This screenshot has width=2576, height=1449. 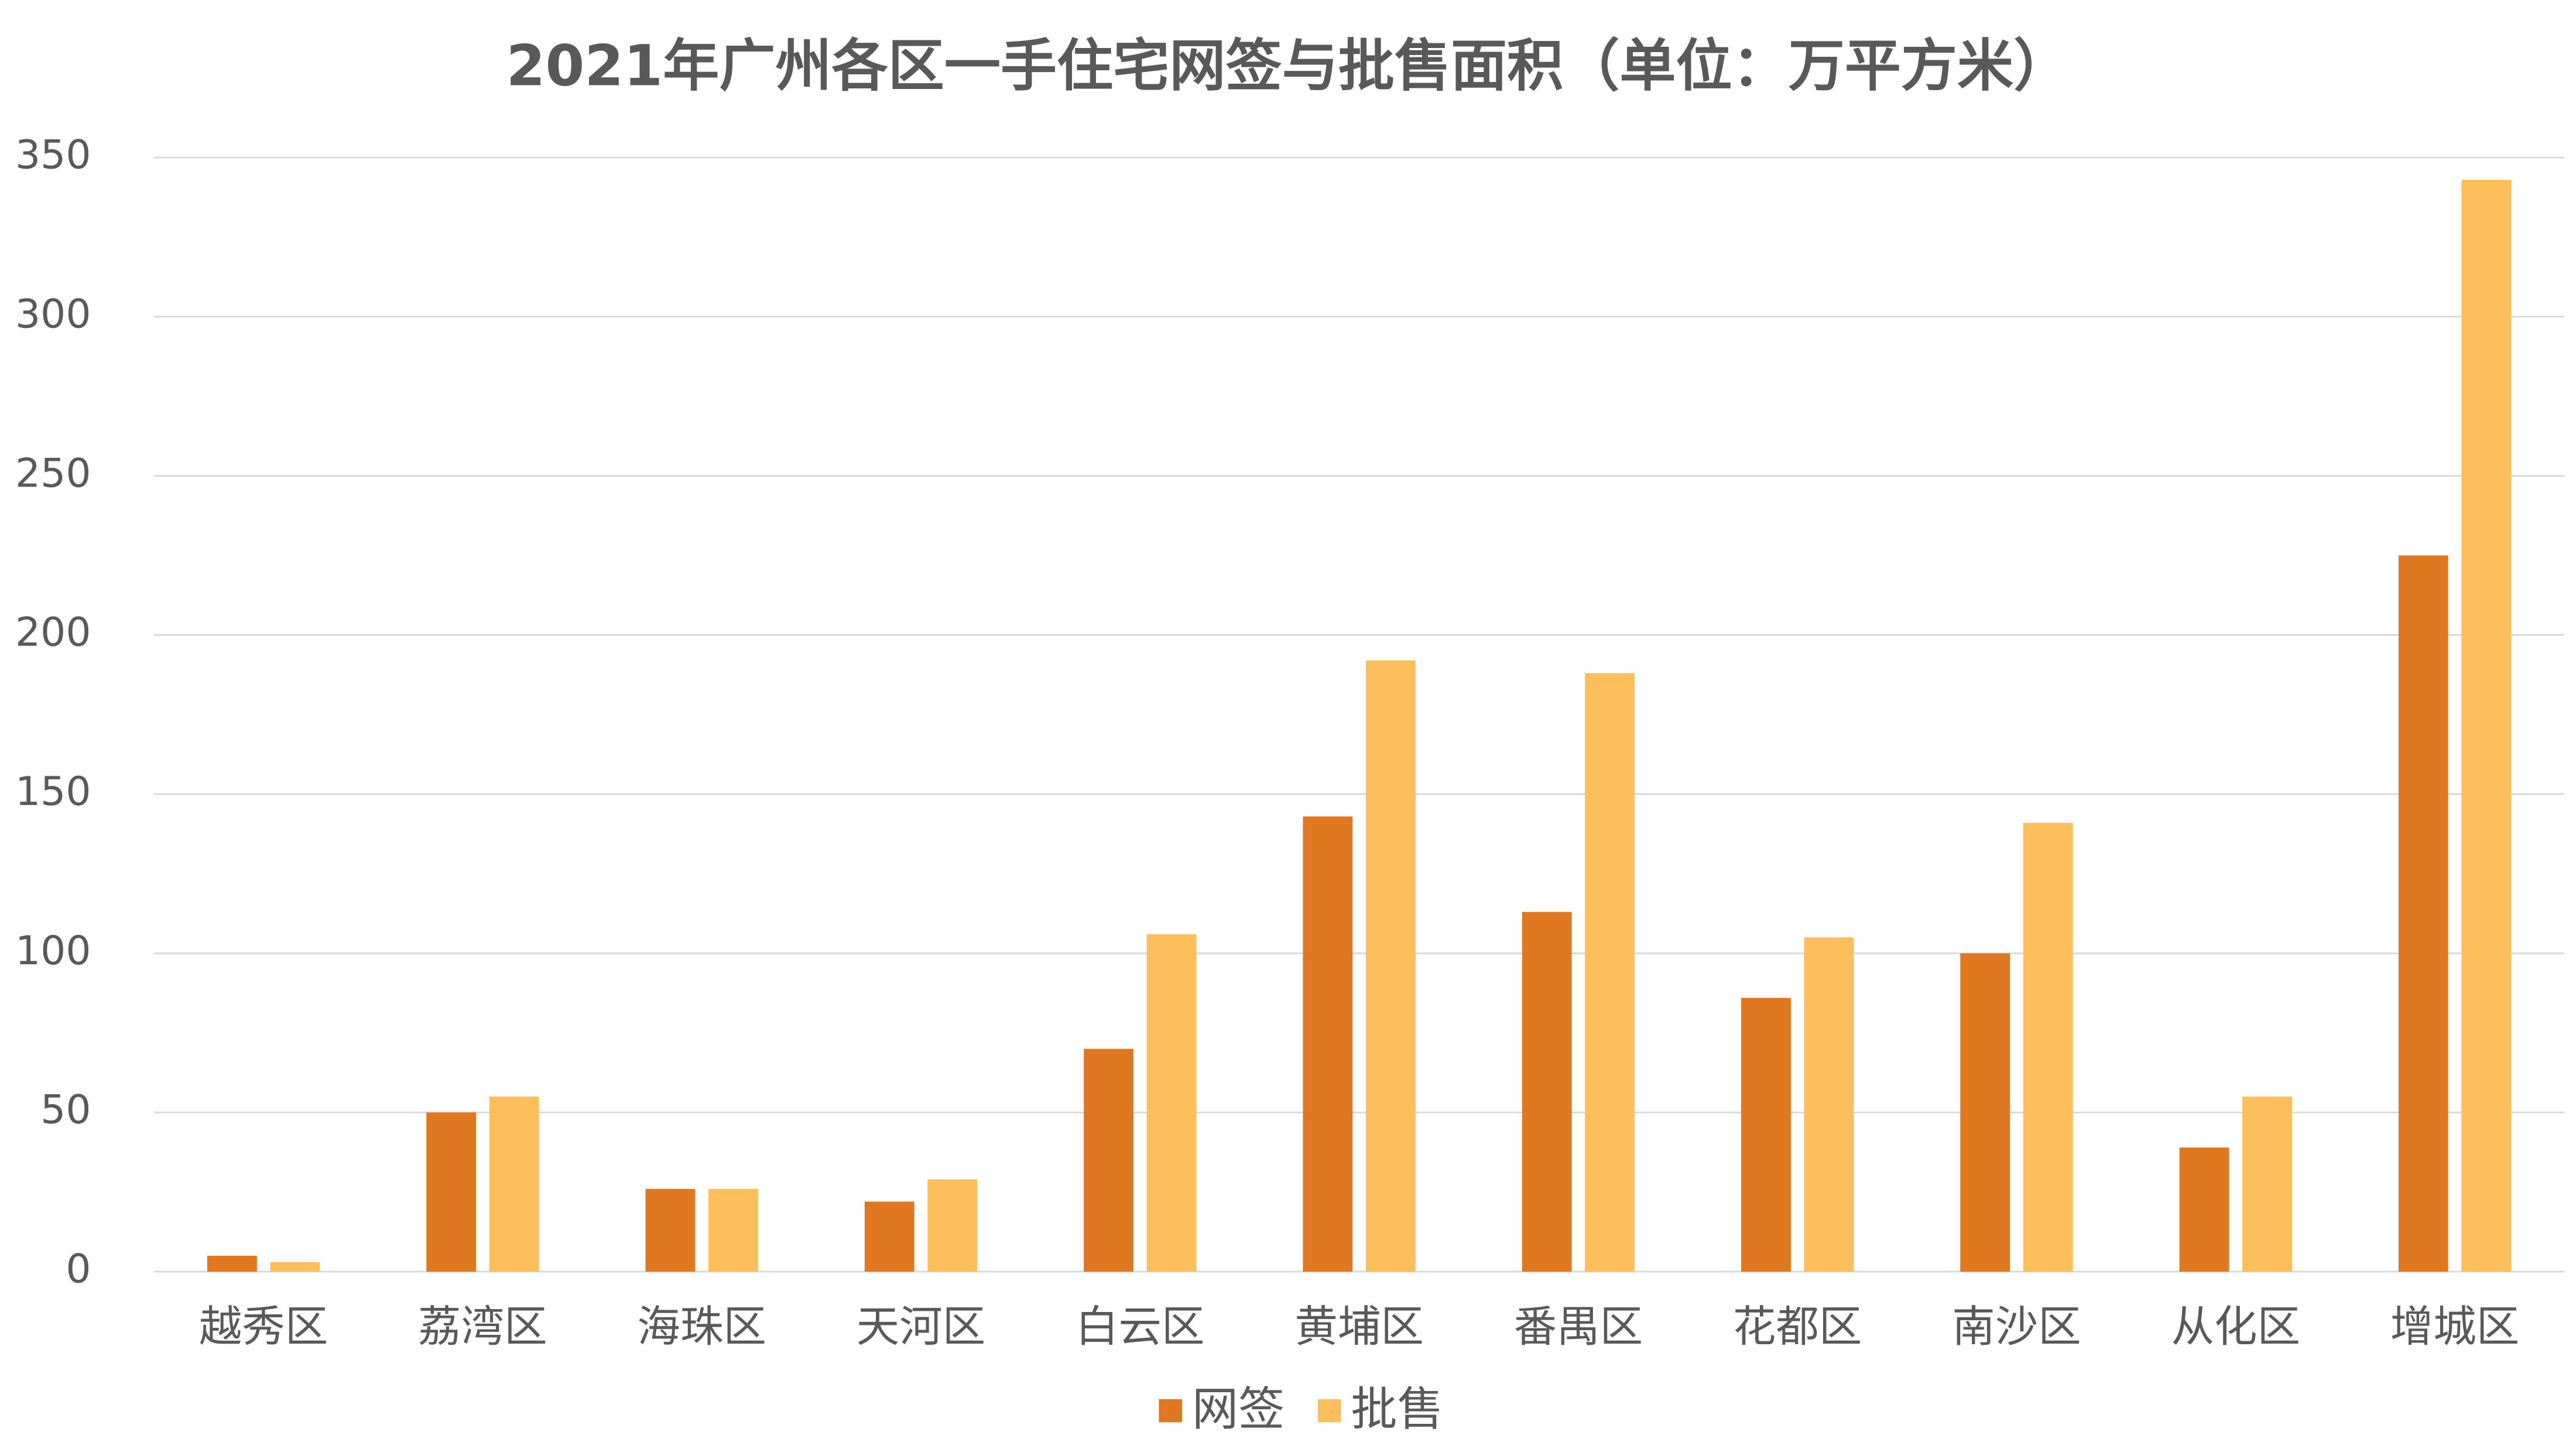 What do you see at coordinates (53, 632) in the screenshot?
I see `y-tick-label: 200` at bounding box center [53, 632].